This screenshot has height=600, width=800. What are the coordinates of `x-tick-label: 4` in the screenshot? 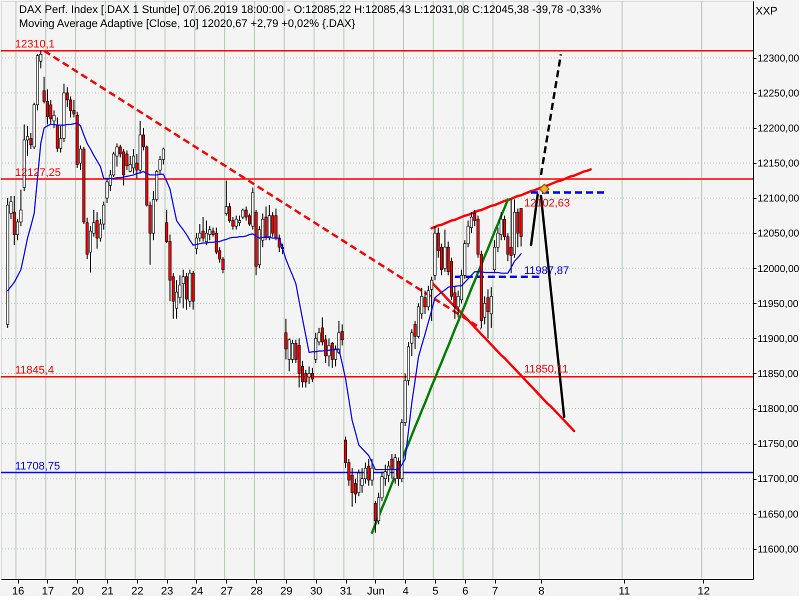 It's located at (405, 592).